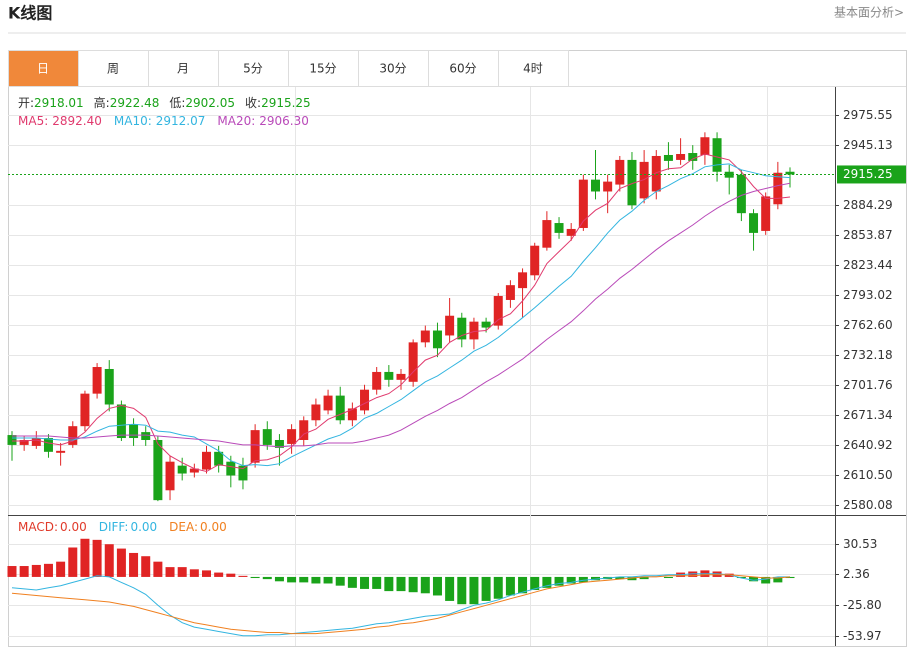  I want to click on y-tick-label: 2671.34, so click(868, 415).